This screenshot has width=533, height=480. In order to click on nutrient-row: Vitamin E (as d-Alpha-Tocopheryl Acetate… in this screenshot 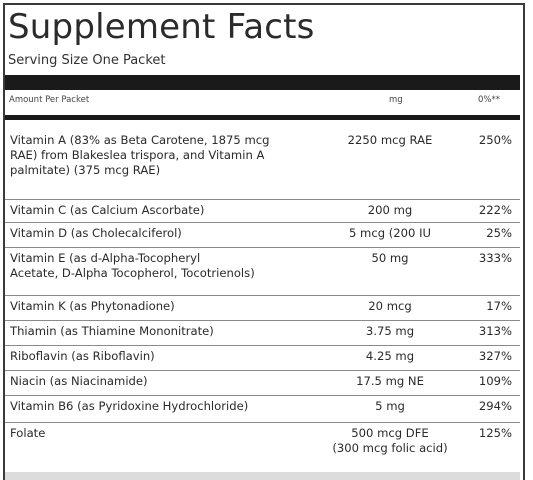, I will do `click(262, 272)`.